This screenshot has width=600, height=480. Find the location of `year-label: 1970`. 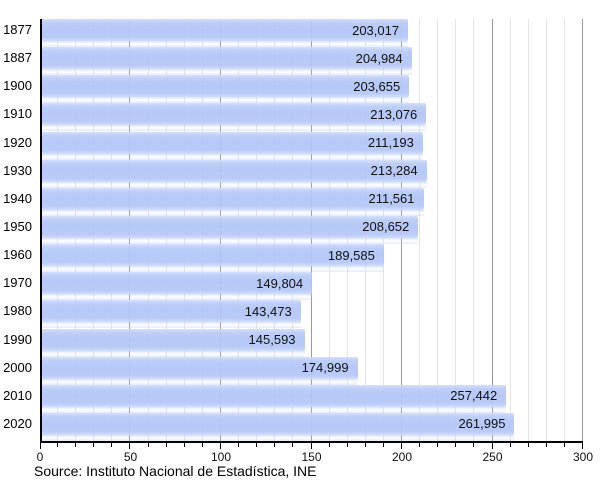

year-label: 1970 is located at coordinates (17, 283).